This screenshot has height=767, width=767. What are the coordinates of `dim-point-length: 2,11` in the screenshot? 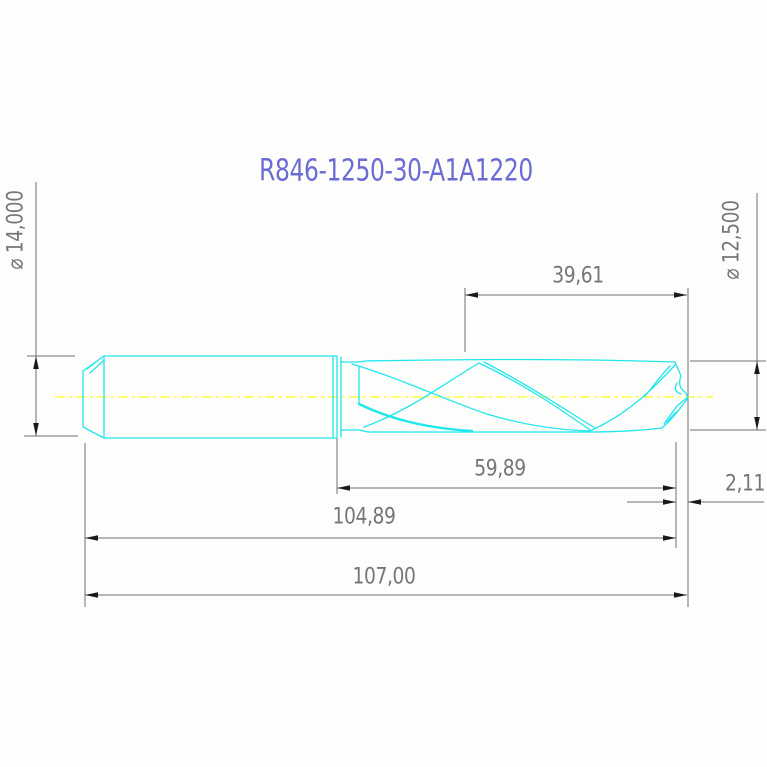 It's located at (745, 484).